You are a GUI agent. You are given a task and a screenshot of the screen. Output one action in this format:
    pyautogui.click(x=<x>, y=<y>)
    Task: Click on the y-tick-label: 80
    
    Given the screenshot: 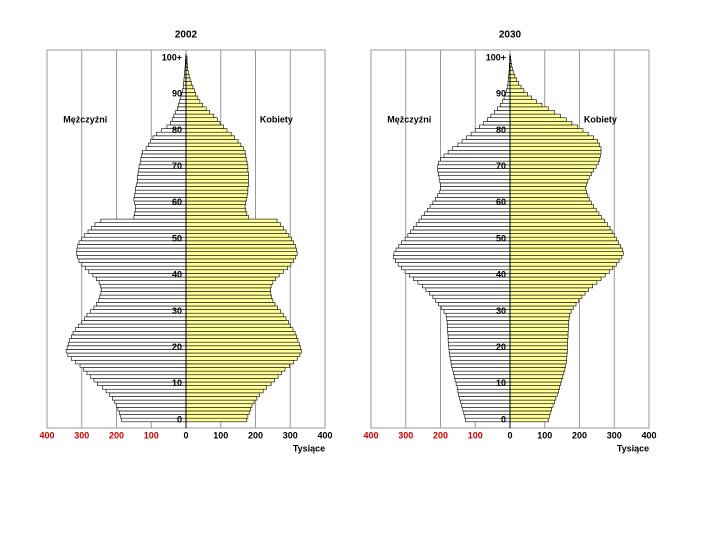 What is the action you would take?
    pyautogui.click(x=177, y=130)
    